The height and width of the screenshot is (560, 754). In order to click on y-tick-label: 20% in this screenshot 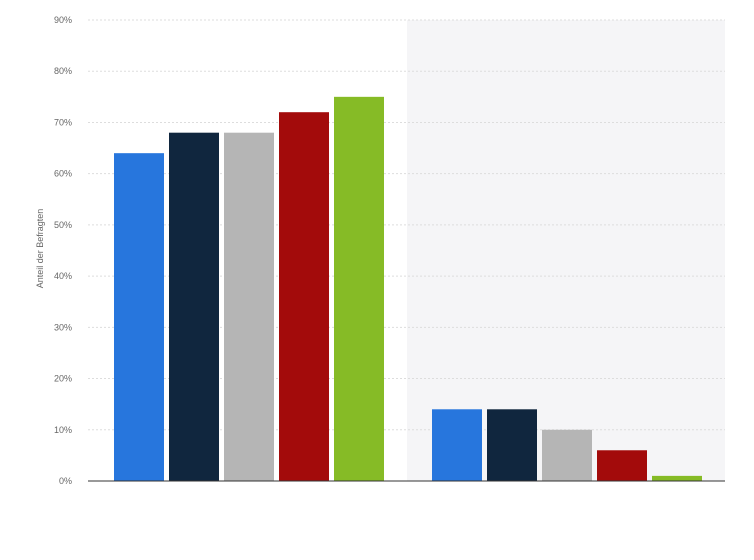, I will do `click(63, 379)`.